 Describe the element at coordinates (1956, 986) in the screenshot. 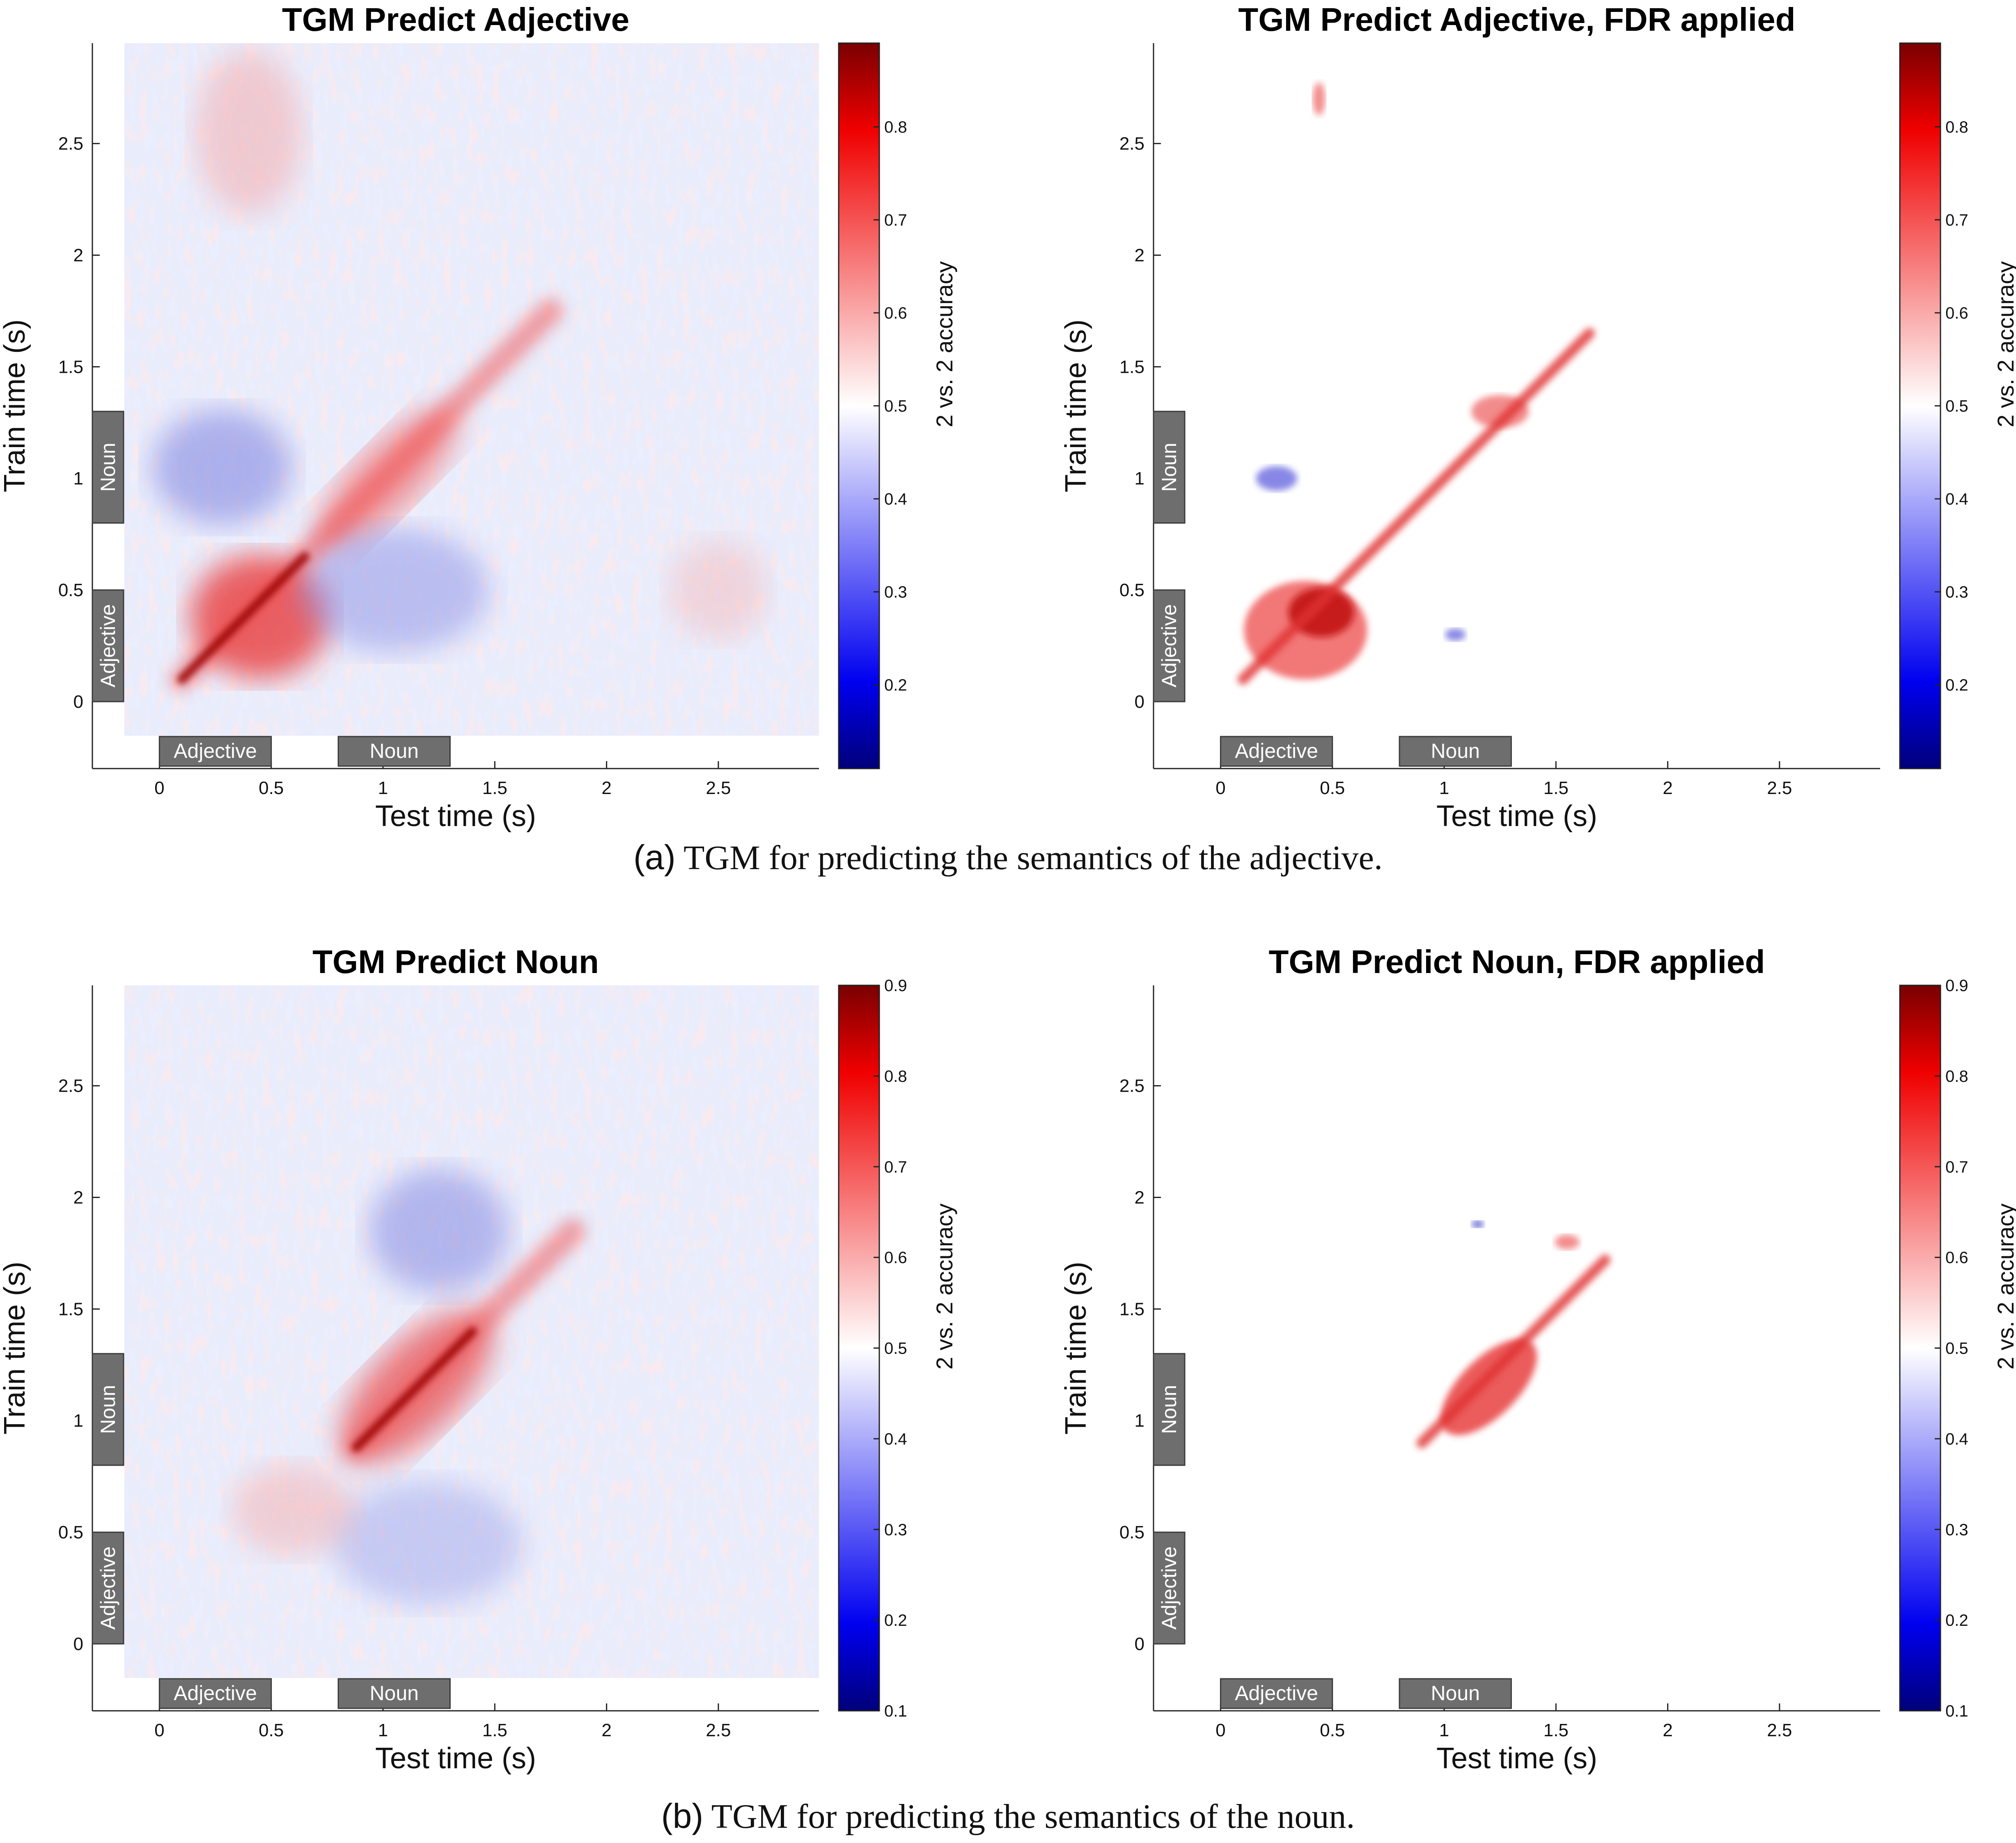

I see `colorbar-tick-label: 0.9` at that location.